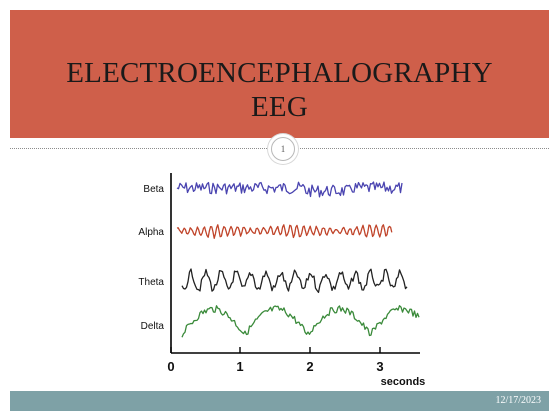 This screenshot has height=420, width=560. What do you see at coordinates (309, 366) in the screenshot?
I see `axis-tick-label-2: 2` at bounding box center [309, 366].